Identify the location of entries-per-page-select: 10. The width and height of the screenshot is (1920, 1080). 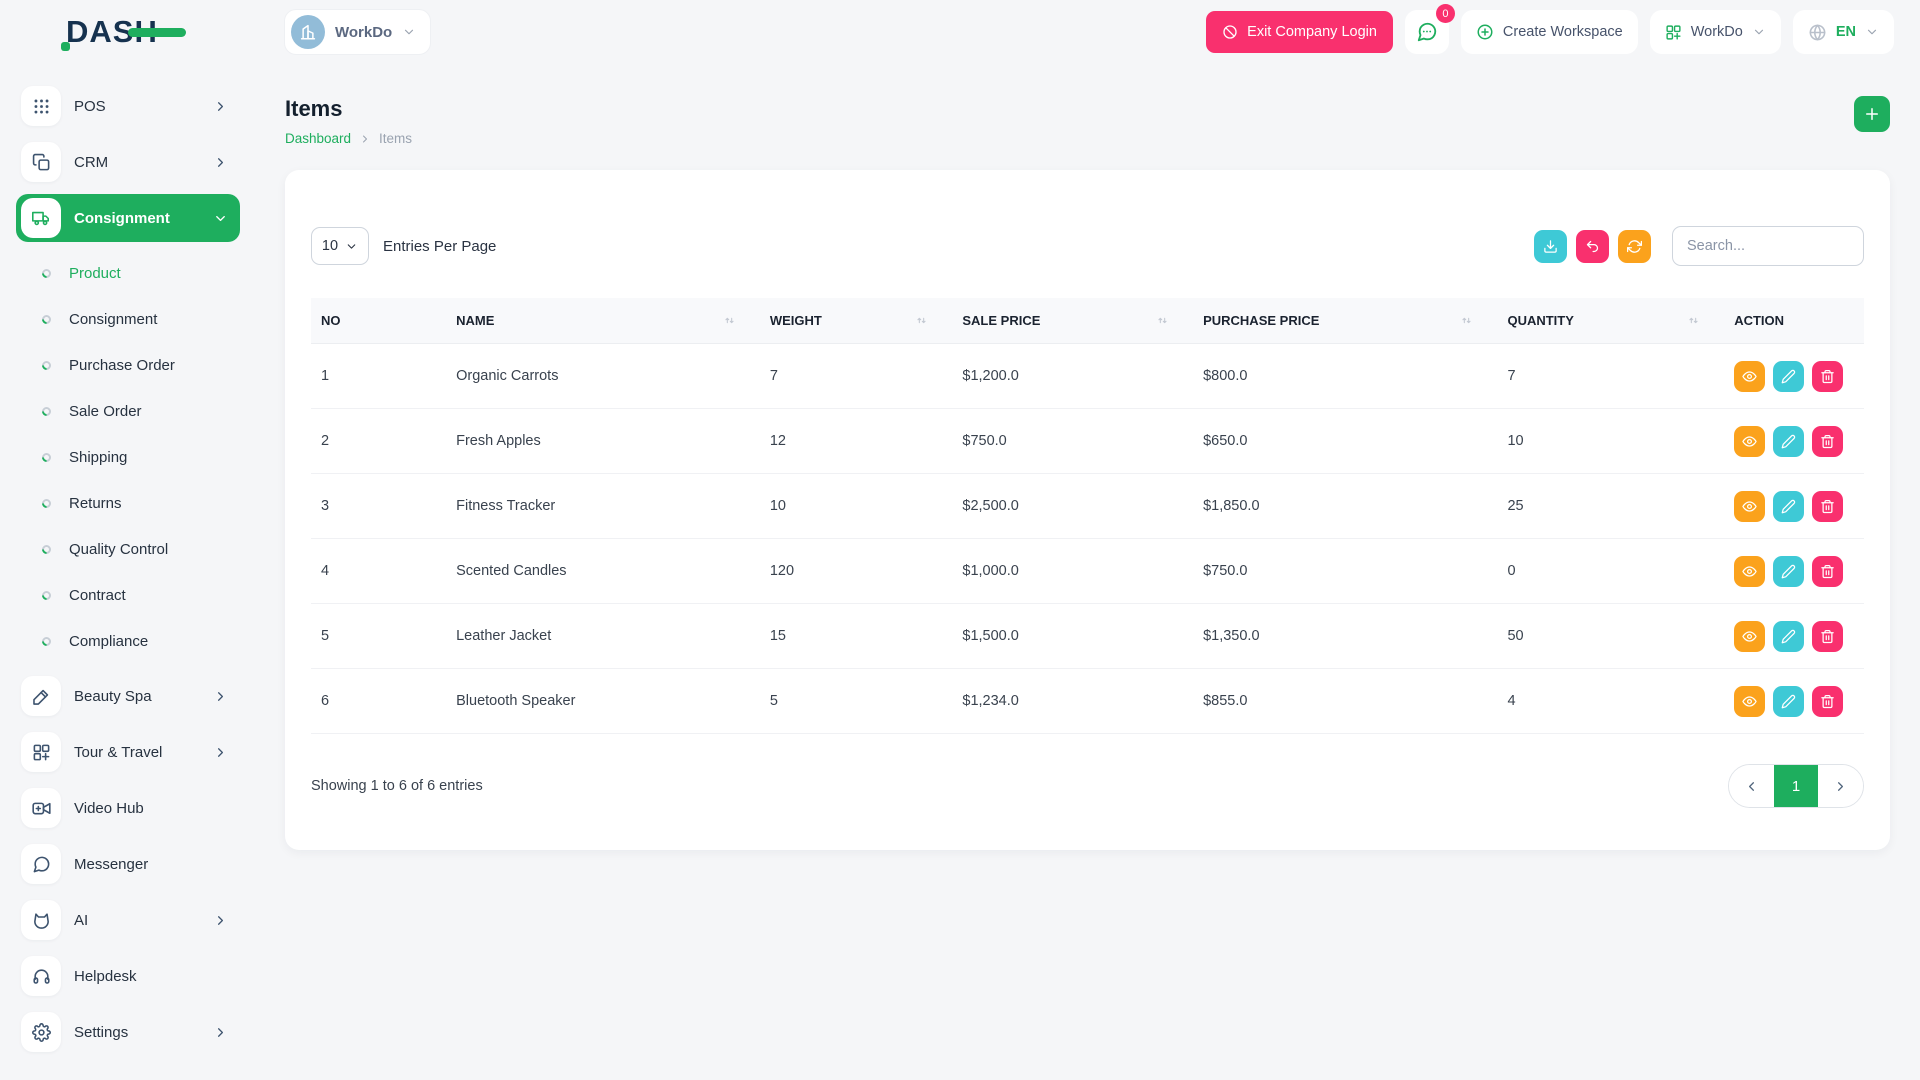
(340, 246).